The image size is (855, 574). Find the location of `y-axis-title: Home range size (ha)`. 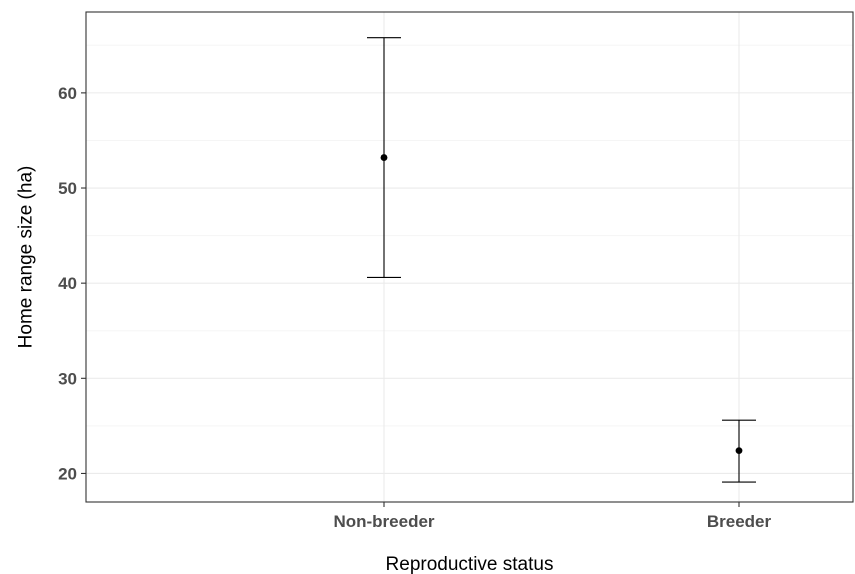

y-axis-title: Home range size (ha) is located at coordinates (26, 257).